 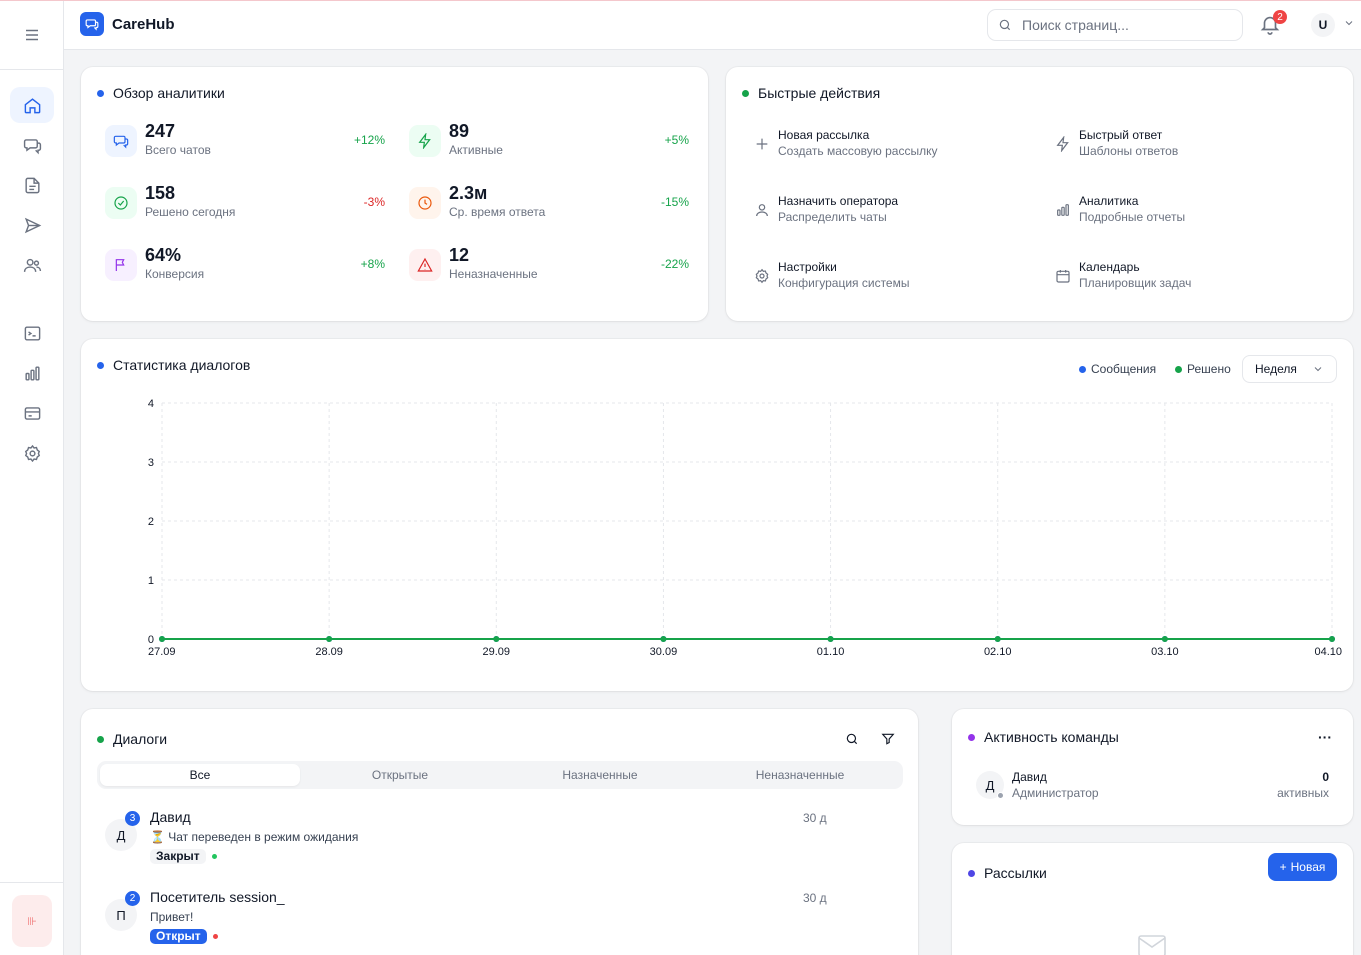 I want to click on quick-action-description: Распределить чаты, so click(x=832, y=217).